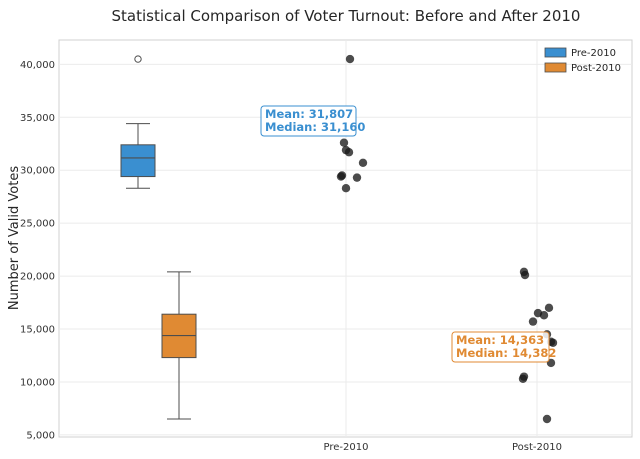 The width and height of the screenshot is (640, 459). What do you see at coordinates (37, 224) in the screenshot?
I see `y-tick-label: 25,000` at bounding box center [37, 224].